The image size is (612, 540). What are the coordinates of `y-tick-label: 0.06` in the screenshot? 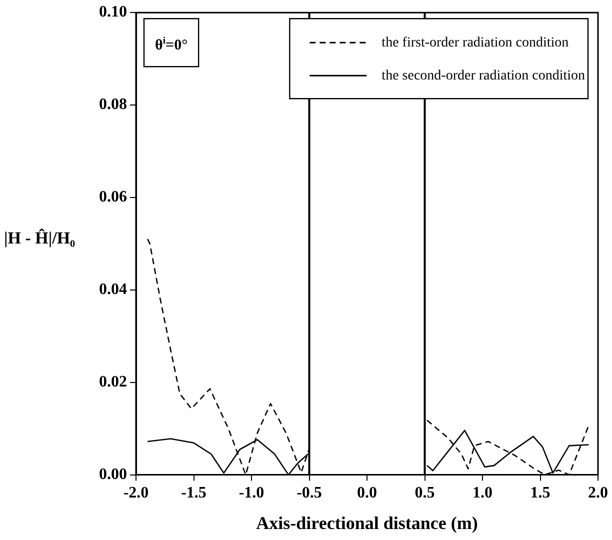 It's located at (113, 197).